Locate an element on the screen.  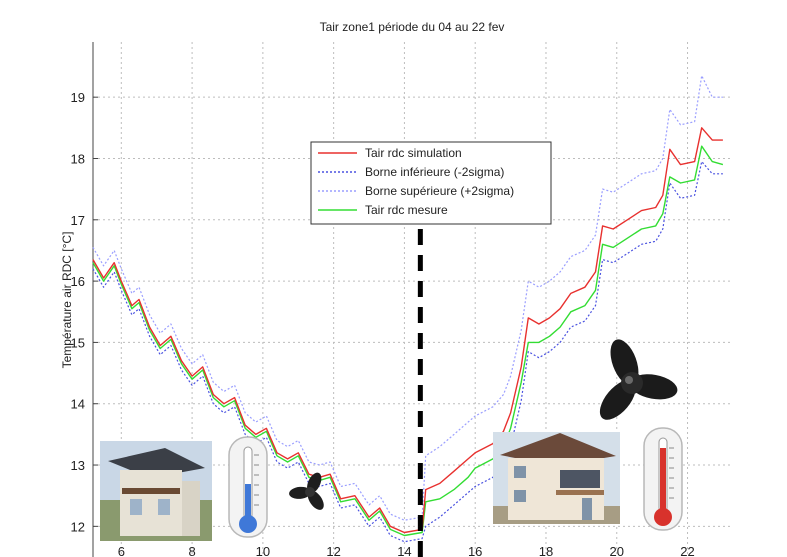
x-tick-label: 20 is located at coordinates (617, 550).